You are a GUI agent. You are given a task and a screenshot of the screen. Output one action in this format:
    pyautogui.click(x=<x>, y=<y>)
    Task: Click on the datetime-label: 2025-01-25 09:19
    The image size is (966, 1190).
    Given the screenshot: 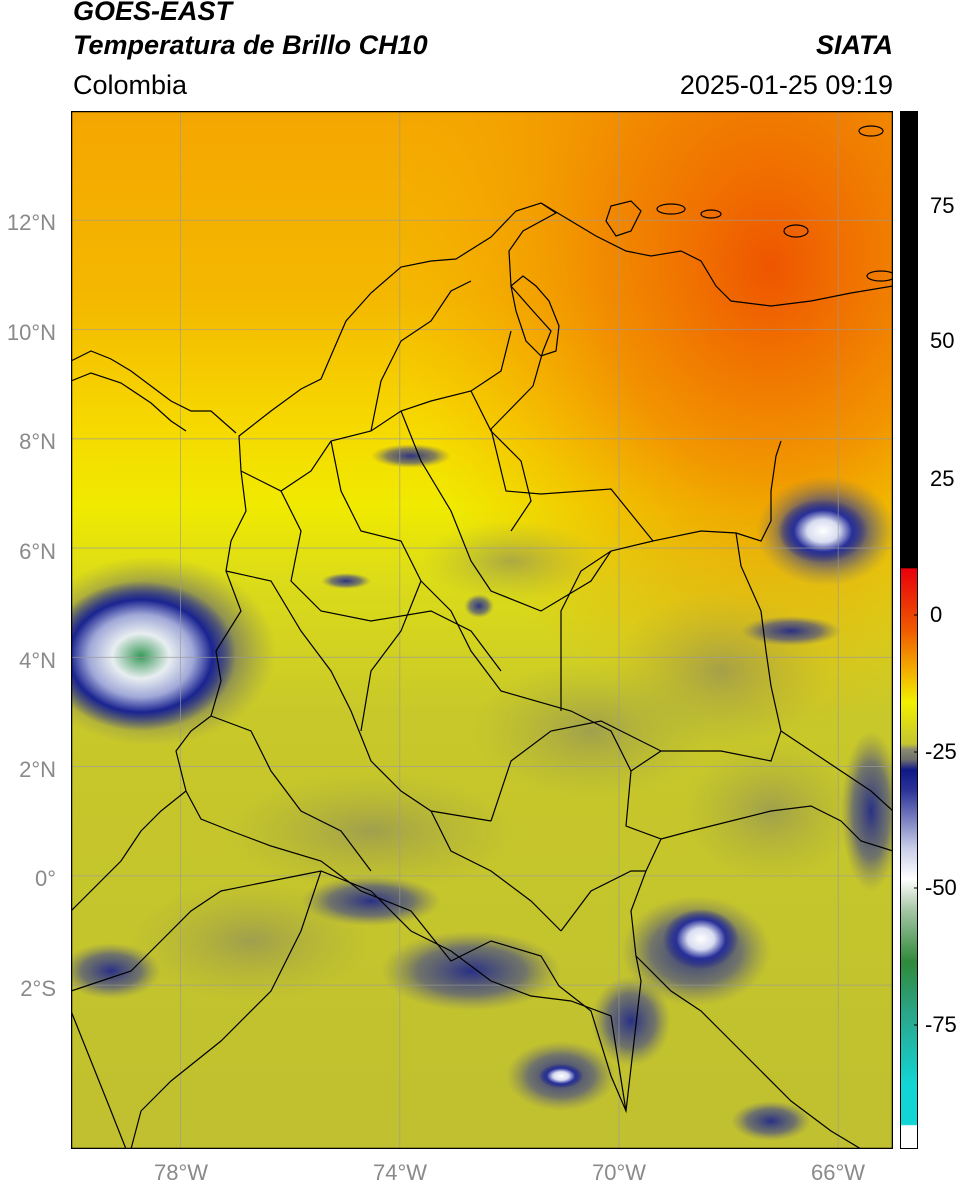 What is the action you would take?
    pyautogui.click(x=786, y=85)
    